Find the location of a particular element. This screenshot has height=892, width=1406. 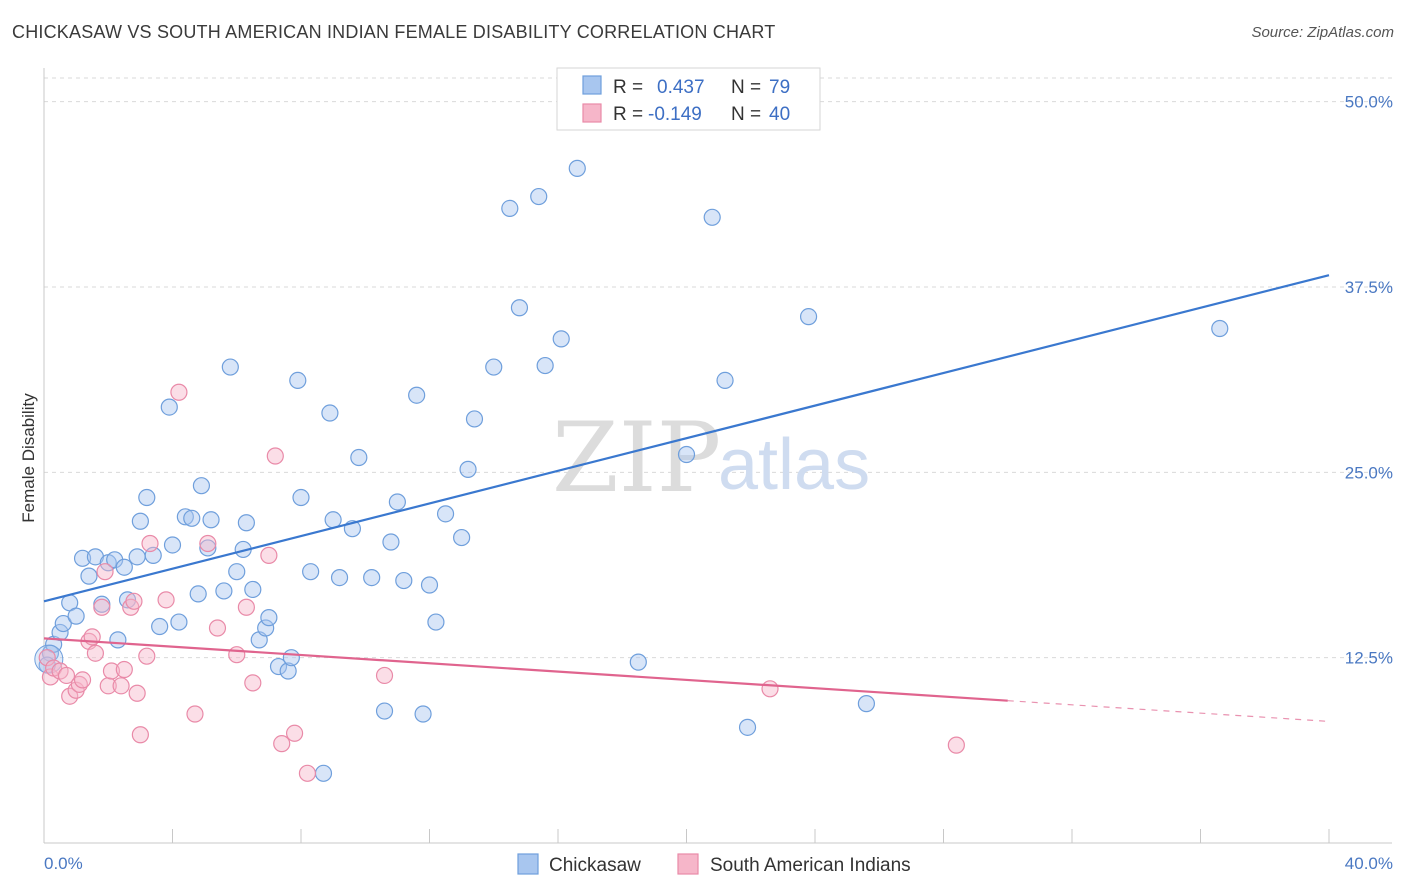

y-tick-label: 50.0% is located at coordinates (1369, 102).